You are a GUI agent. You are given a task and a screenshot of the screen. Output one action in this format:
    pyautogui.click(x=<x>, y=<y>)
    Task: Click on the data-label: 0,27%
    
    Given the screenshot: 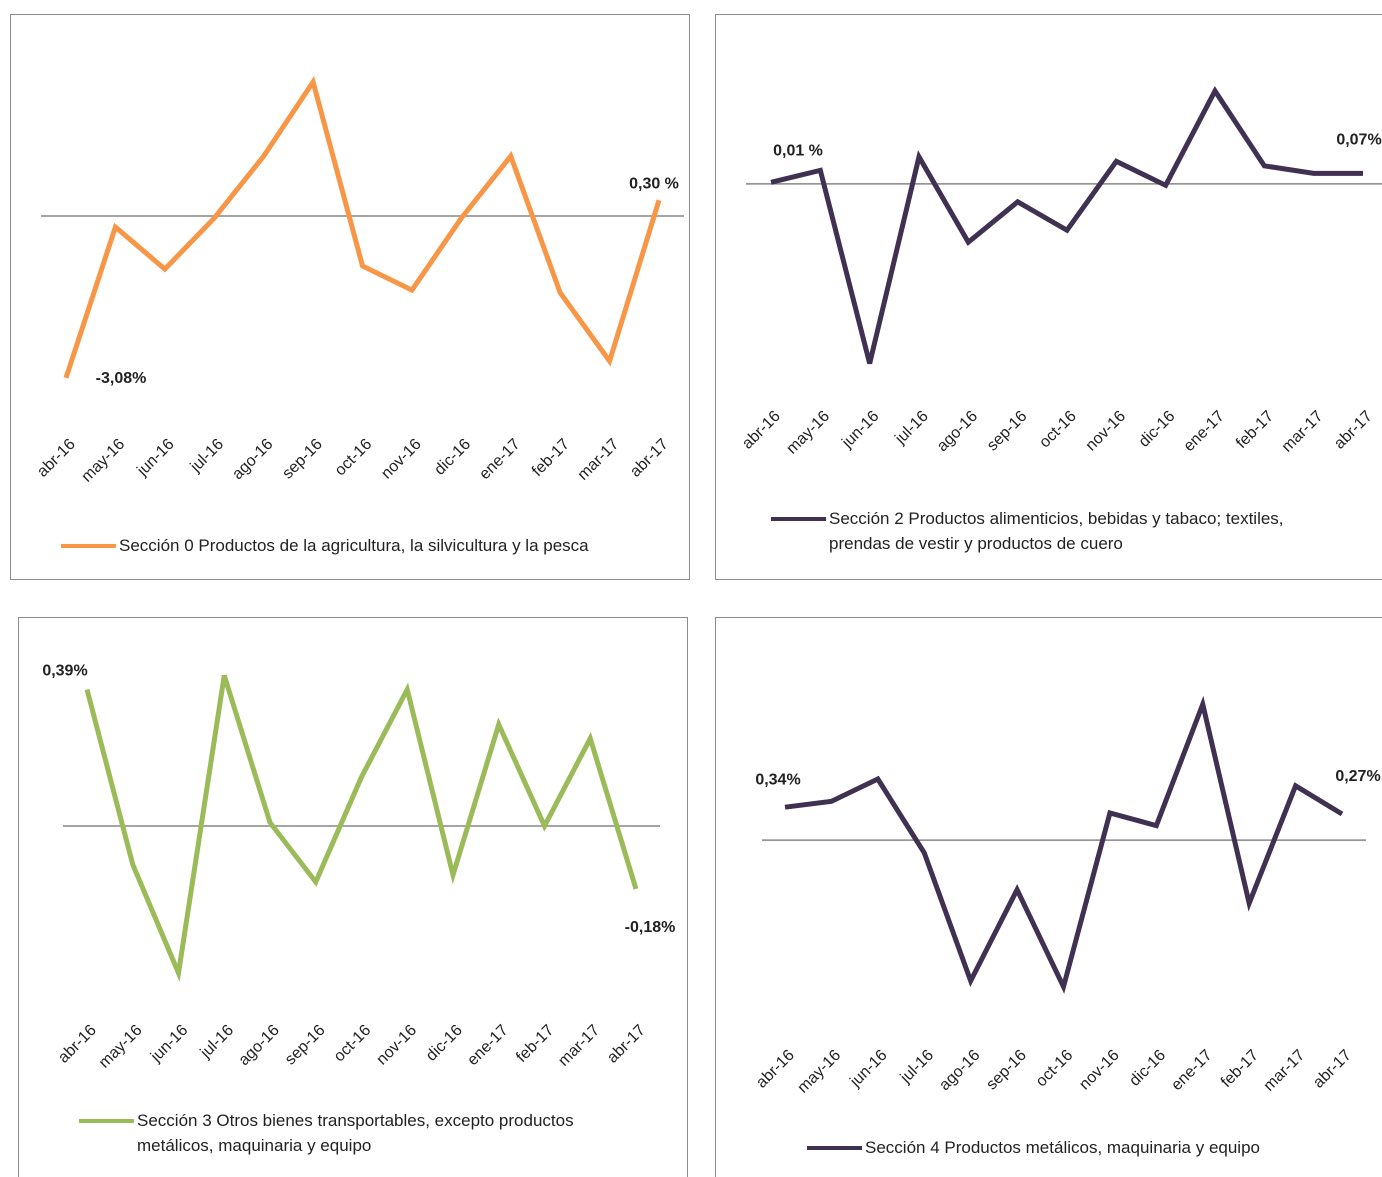 What is the action you would take?
    pyautogui.click(x=1357, y=776)
    